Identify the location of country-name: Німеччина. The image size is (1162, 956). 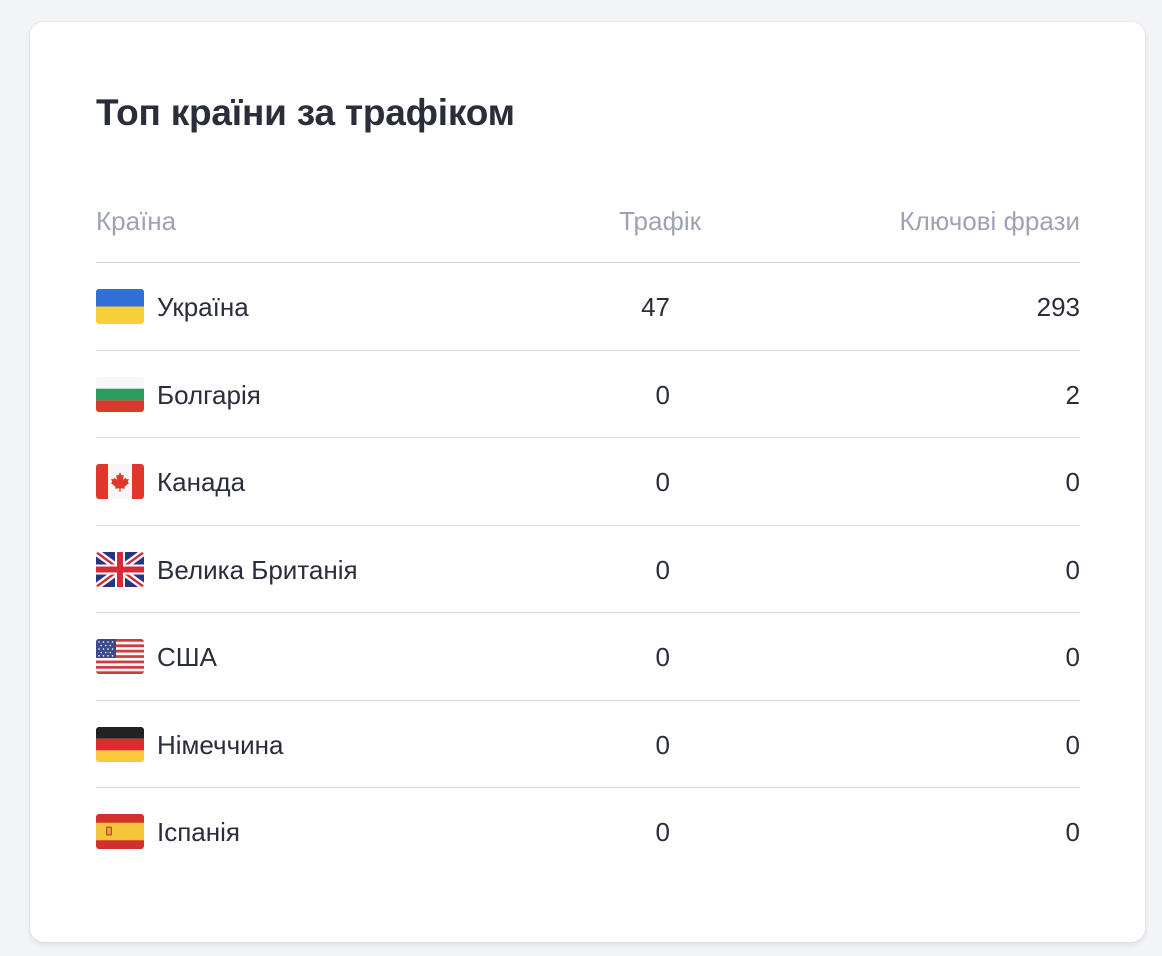
(220, 744).